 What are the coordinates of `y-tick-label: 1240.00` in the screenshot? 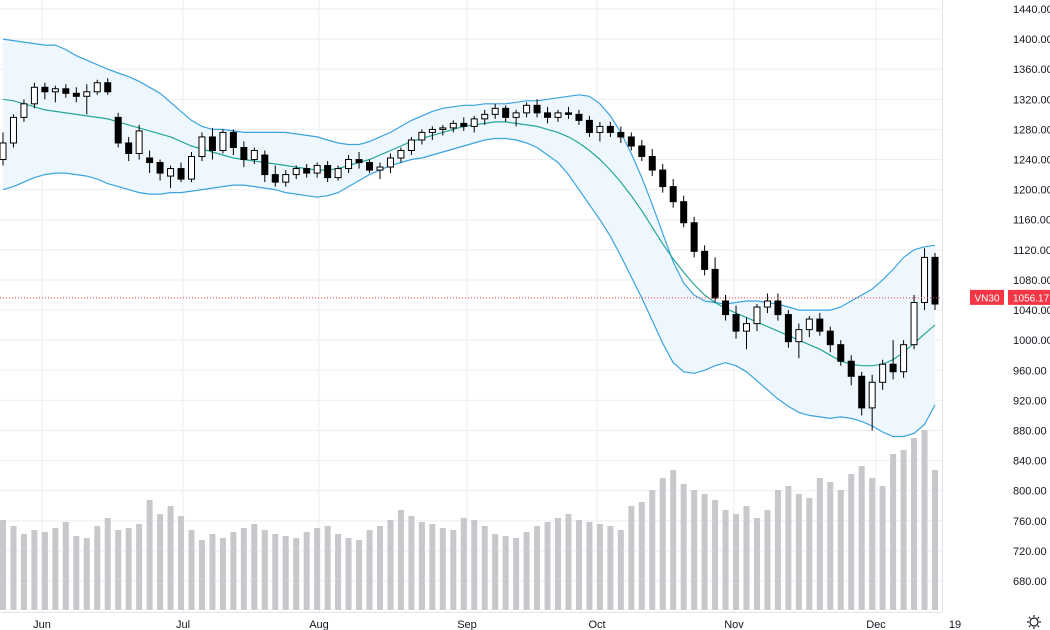 It's located at (1031, 161).